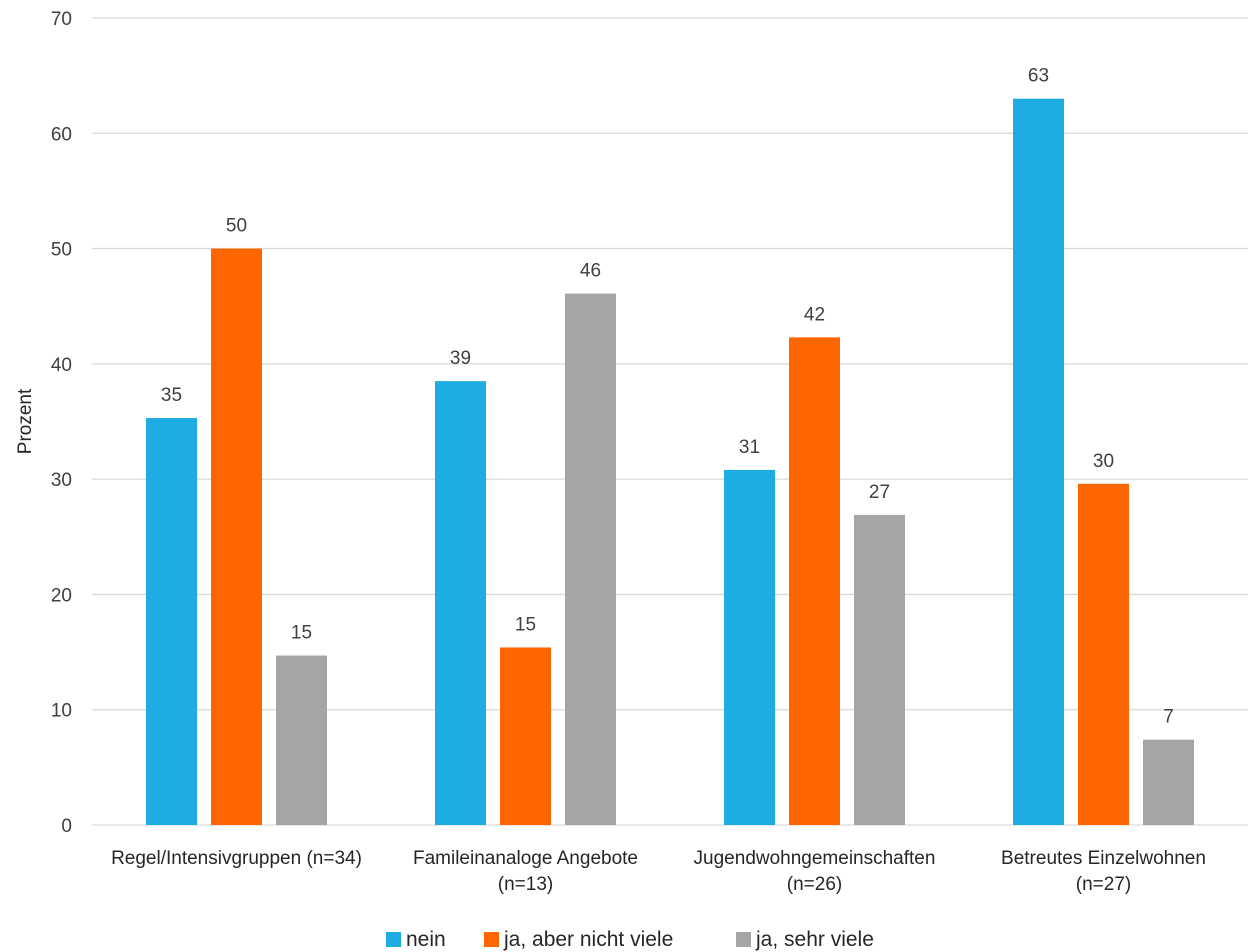  What do you see at coordinates (814, 314) in the screenshot?
I see `data-label: 42` at bounding box center [814, 314].